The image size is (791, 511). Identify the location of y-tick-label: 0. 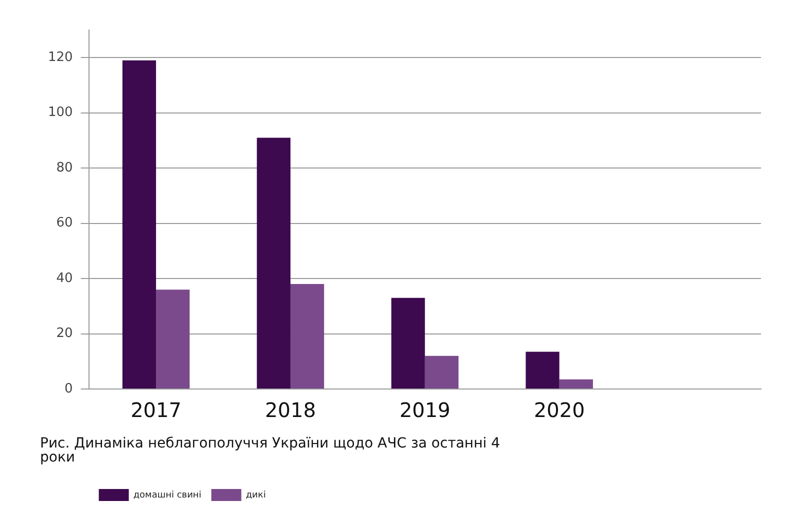
(68, 388).